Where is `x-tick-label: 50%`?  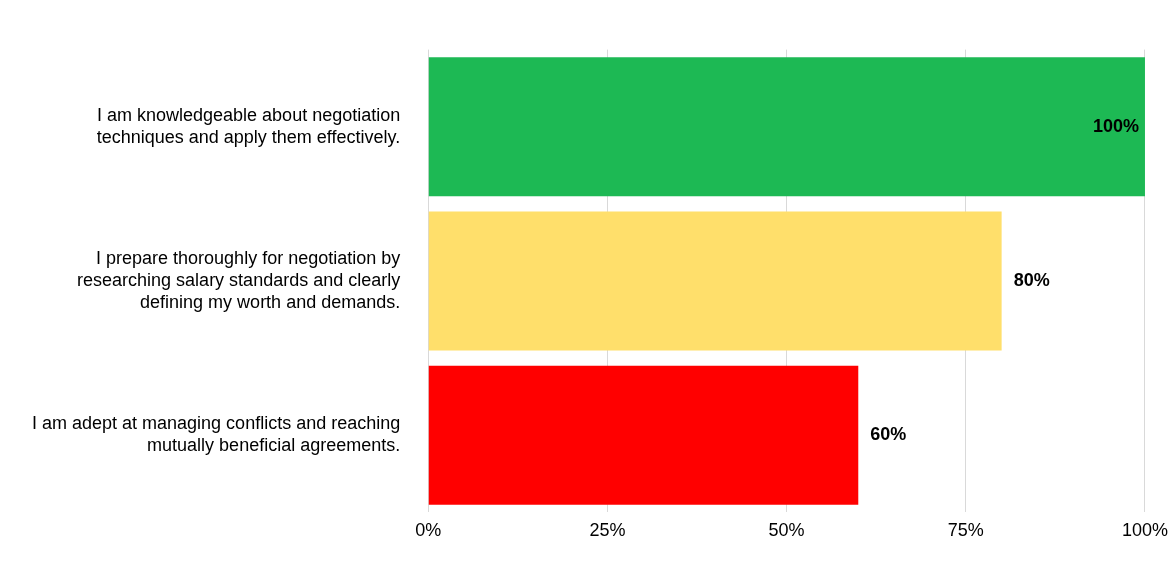 x-tick-label: 50% is located at coordinates (786, 530).